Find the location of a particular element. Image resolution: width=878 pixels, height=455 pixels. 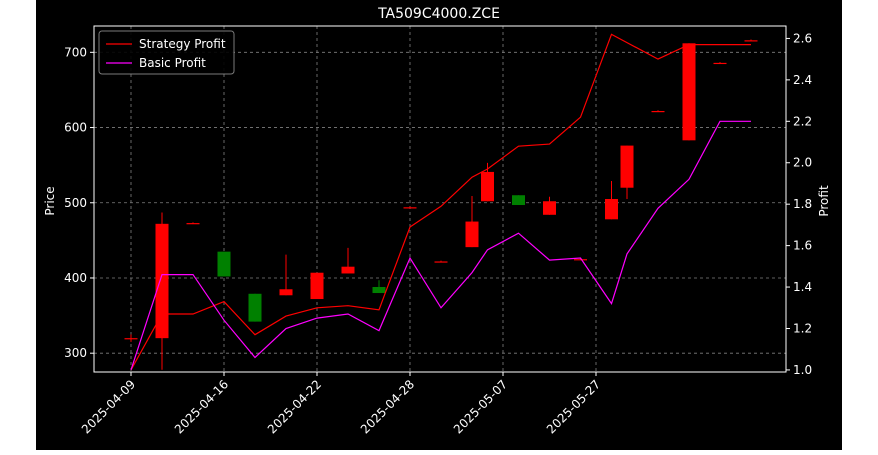

x-tick-label: 2025-04-09 is located at coordinates (108, 406).